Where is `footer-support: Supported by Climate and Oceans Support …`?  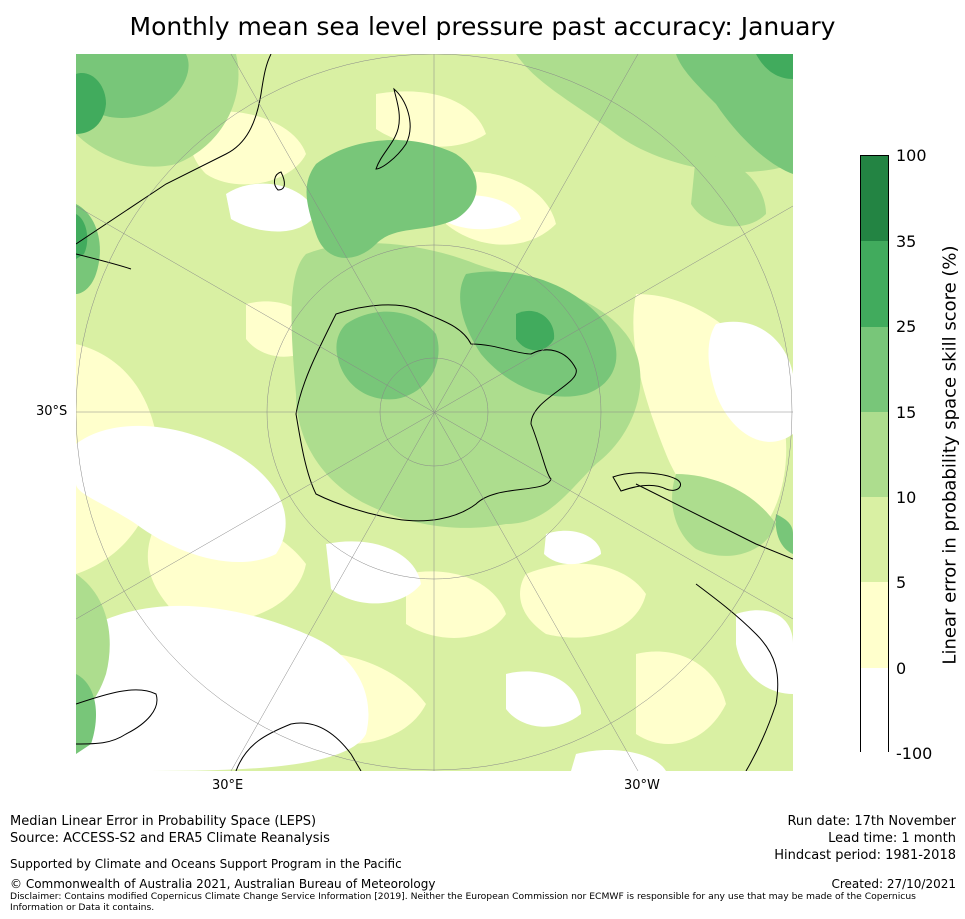 footer-support: Supported by Climate and Oceans Support … is located at coordinates (206, 864).